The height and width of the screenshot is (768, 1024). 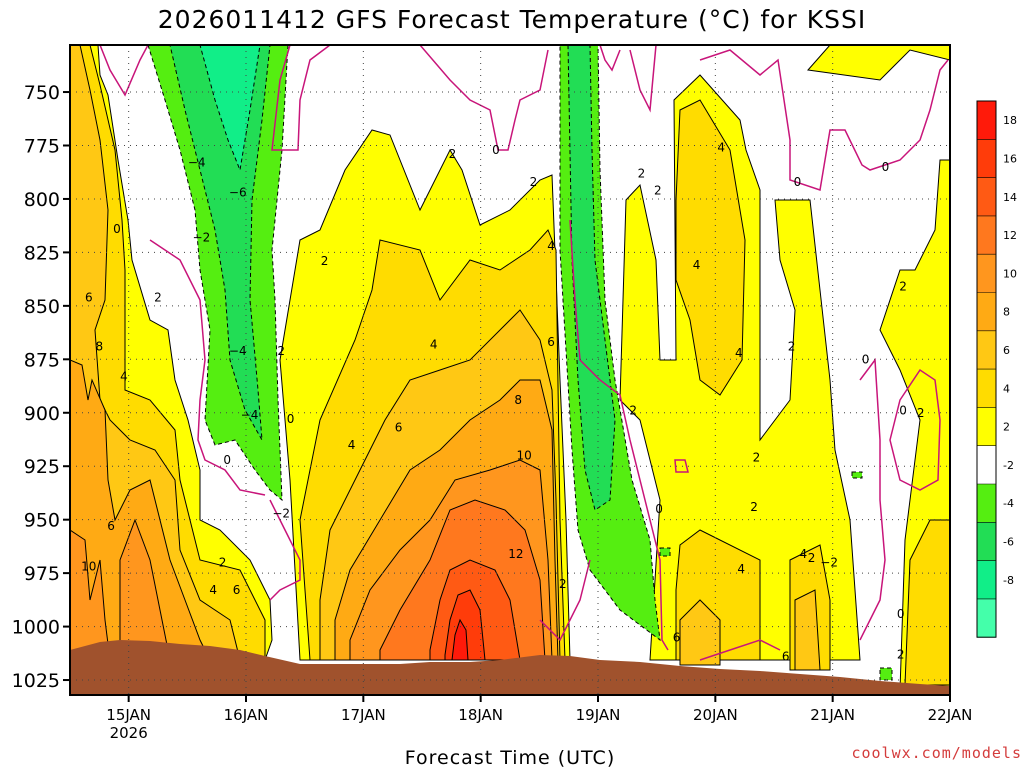 What do you see at coordinates (715, 715) in the screenshot?
I see `x-tick-label: 20JAN` at bounding box center [715, 715].